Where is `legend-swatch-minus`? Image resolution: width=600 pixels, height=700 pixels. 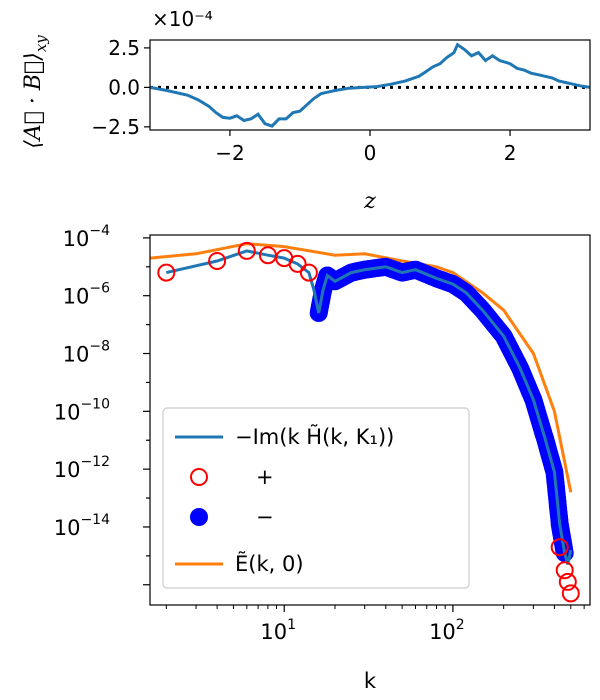 legend-swatch-minus is located at coordinates (199, 517).